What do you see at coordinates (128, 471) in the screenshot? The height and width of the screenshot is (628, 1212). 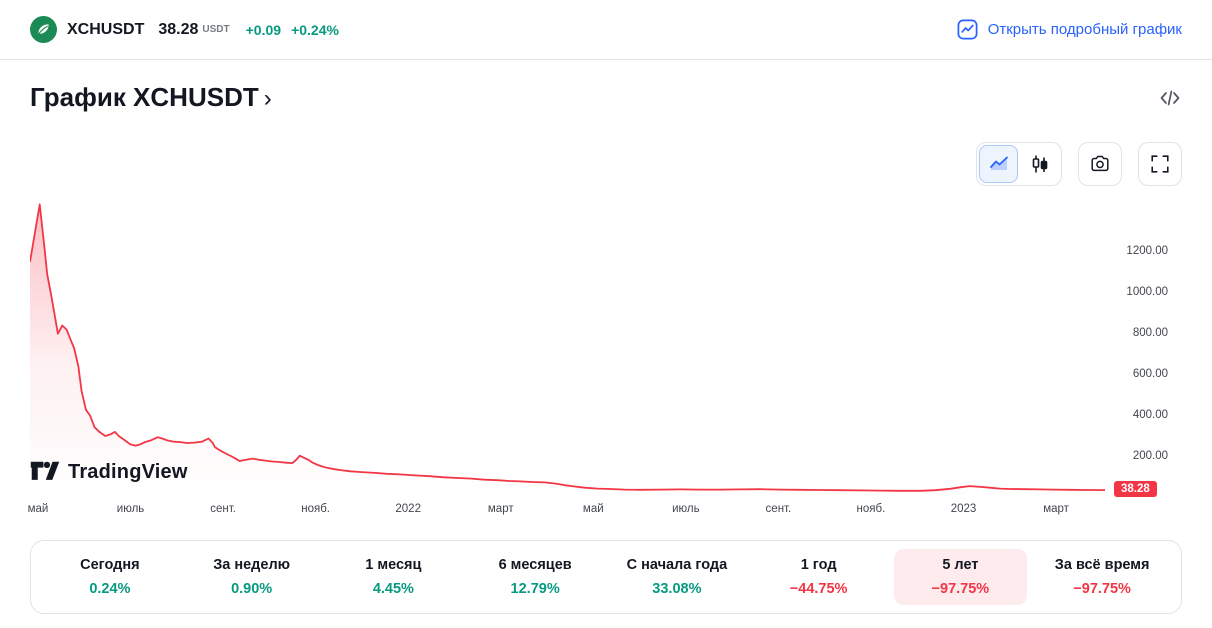 I see `tradingview-watermark-label: TradingView` at bounding box center [128, 471].